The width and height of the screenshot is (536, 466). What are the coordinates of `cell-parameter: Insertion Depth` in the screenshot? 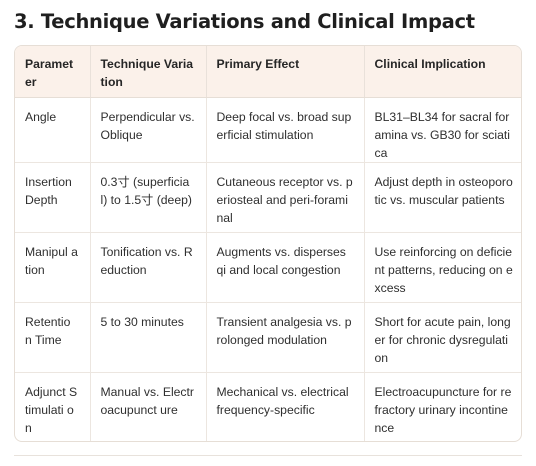 It's located at (53, 197).